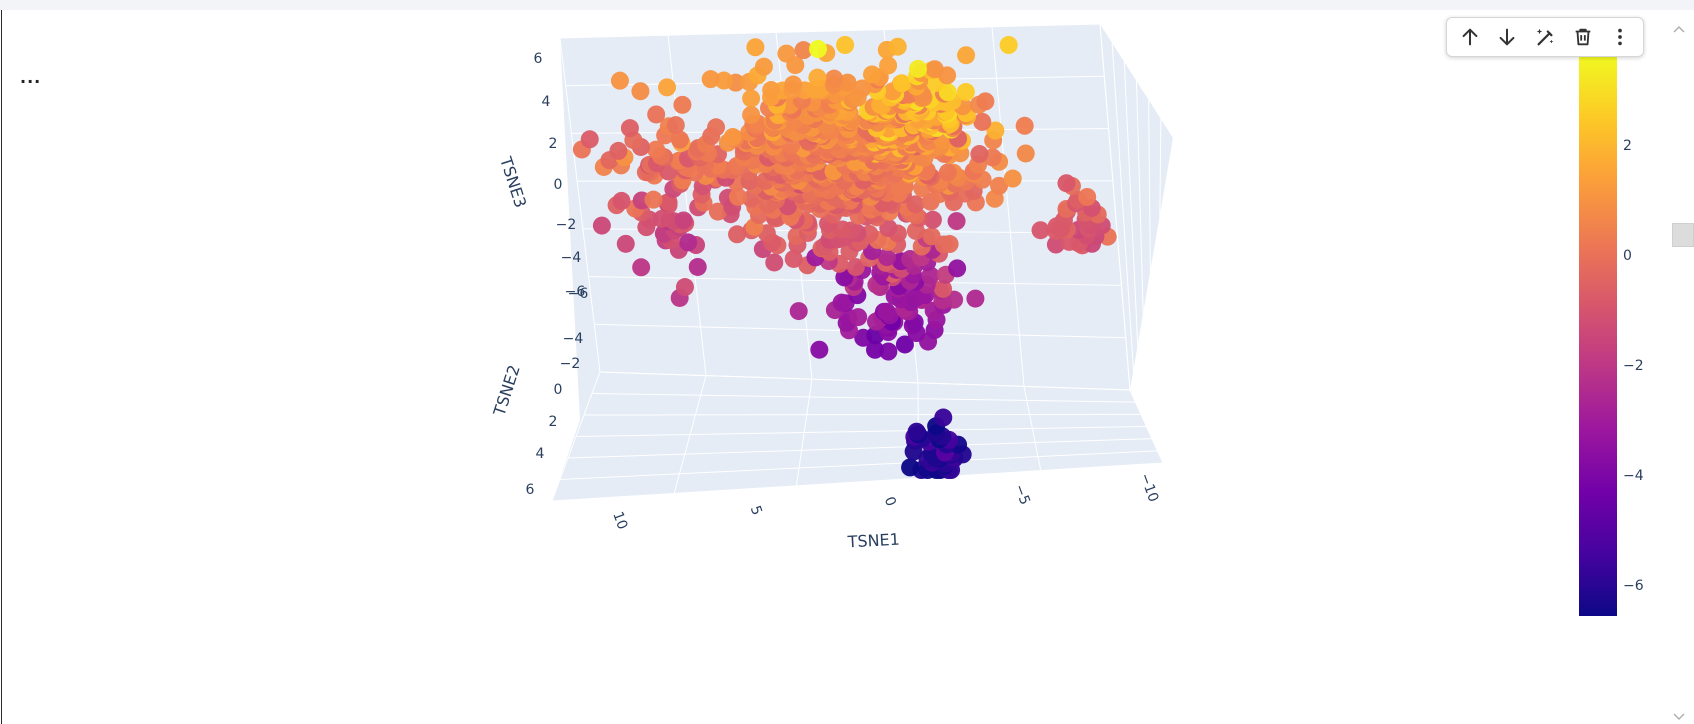 The image size is (1694, 724). What do you see at coordinates (1598, 335) in the screenshot?
I see `colorbar-gradient` at bounding box center [1598, 335].